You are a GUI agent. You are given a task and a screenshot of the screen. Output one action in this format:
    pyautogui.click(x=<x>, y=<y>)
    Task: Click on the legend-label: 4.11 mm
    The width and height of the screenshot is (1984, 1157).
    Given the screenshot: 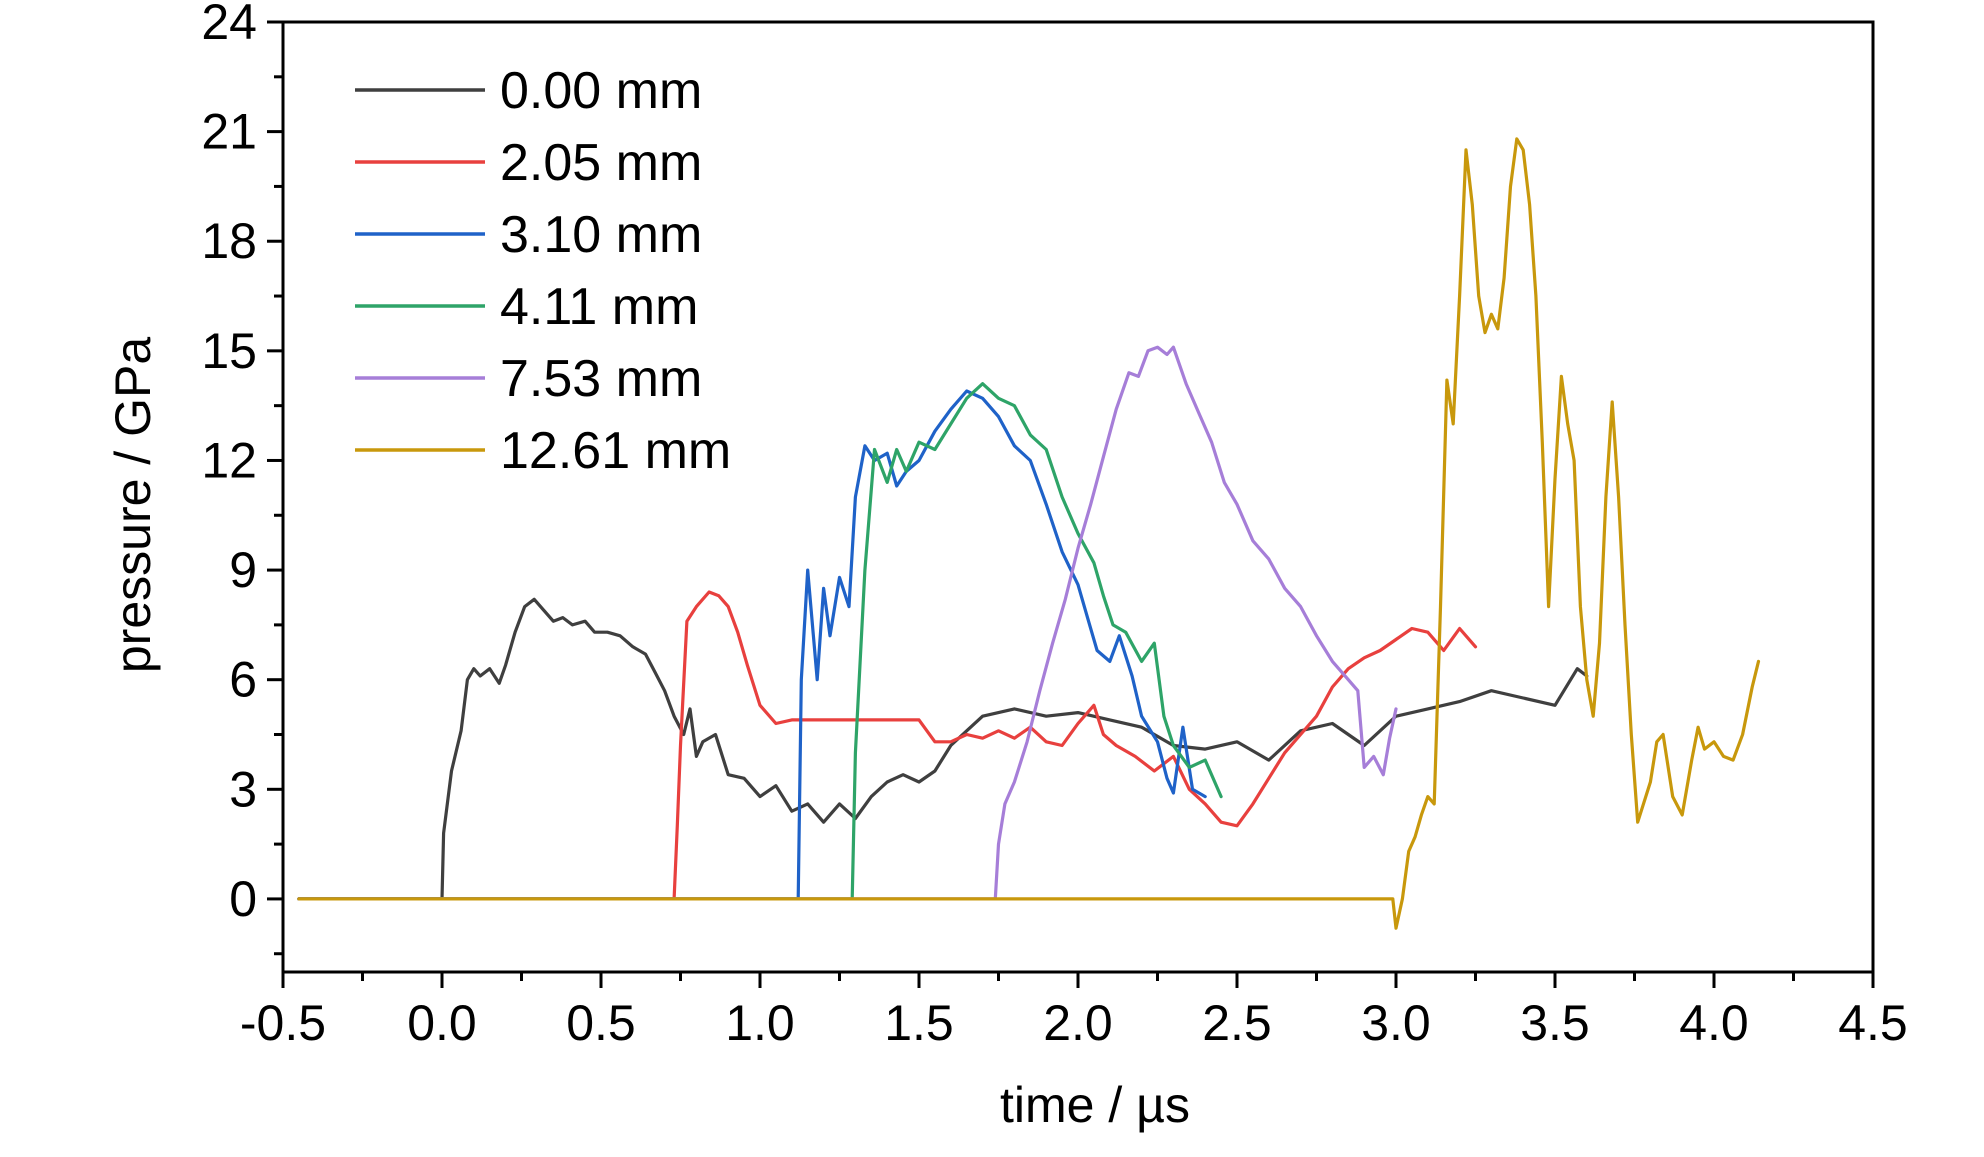 What is the action you would take?
    pyautogui.click(x=599, y=307)
    